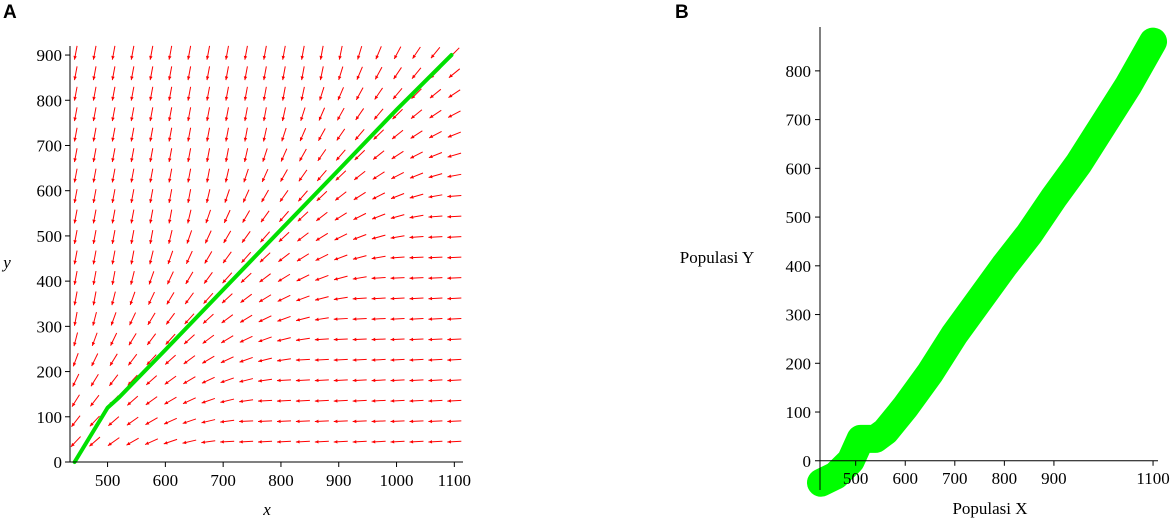  What do you see at coordinates (10, 12) in the screenshot?
I see `panel-a-label: A` at bounding box center [10, 12].